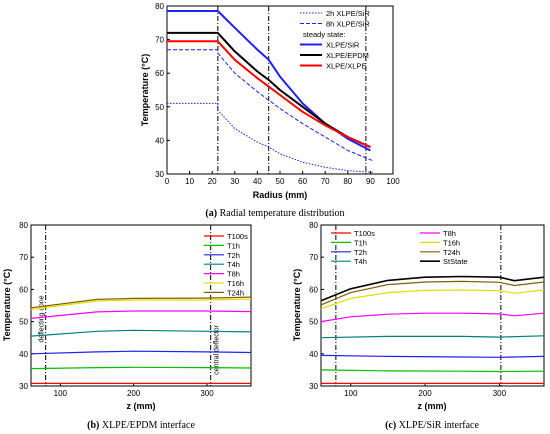 The image size is (550, 434). What do you see at coordinates (313, 257) in the screenshot?
I see `c-ytick-label: 70` at bounding box center [313, 257].